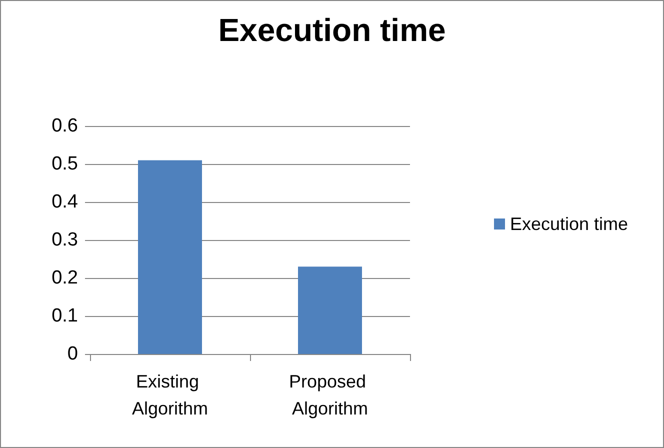  I want to click on y-tick-label: 0, so click(72, 354).